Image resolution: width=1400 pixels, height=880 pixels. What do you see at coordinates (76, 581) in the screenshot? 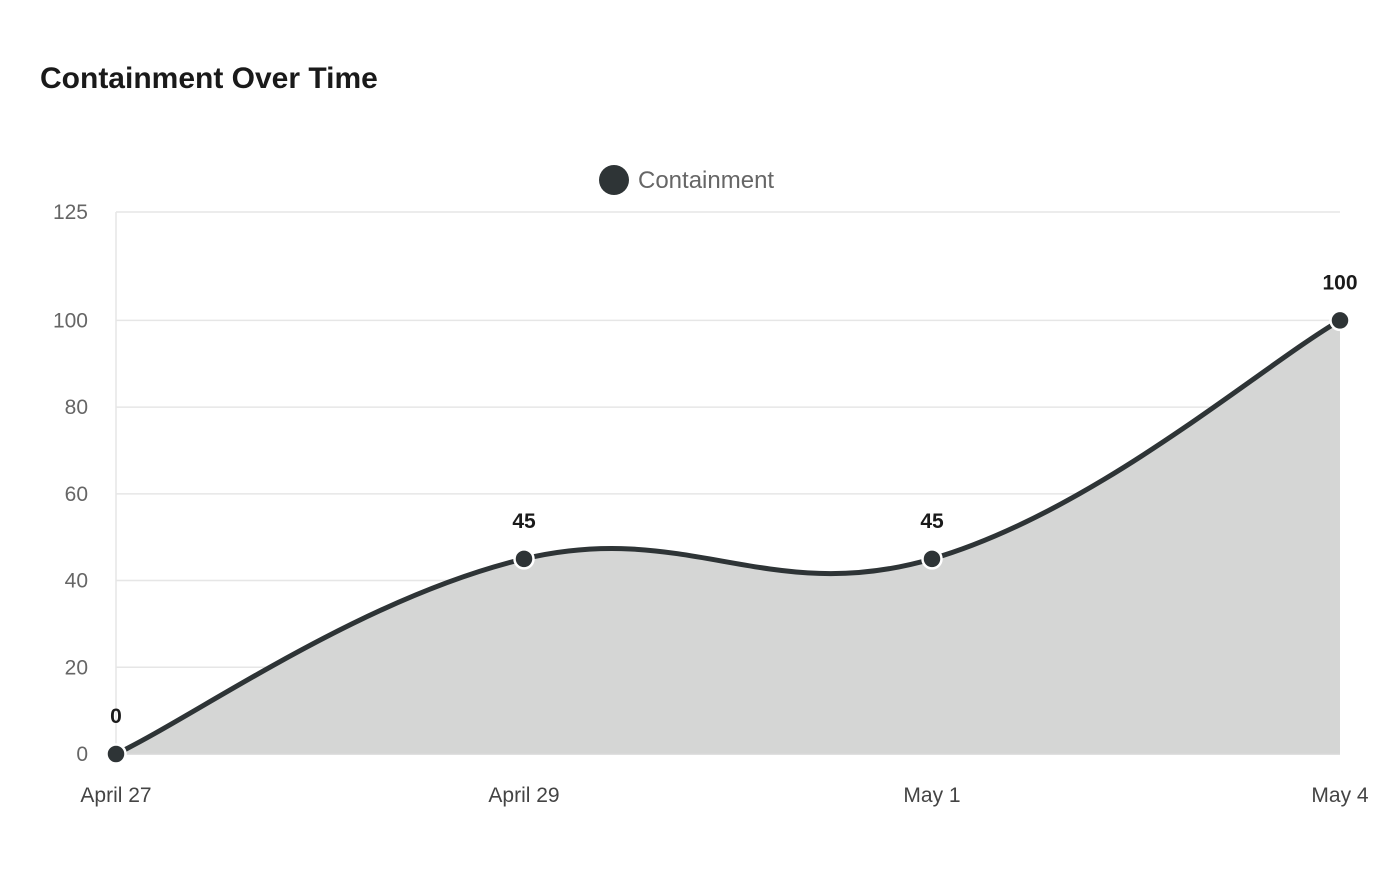
I see `y-tick-label: 40` at bounding box center [76, 581].